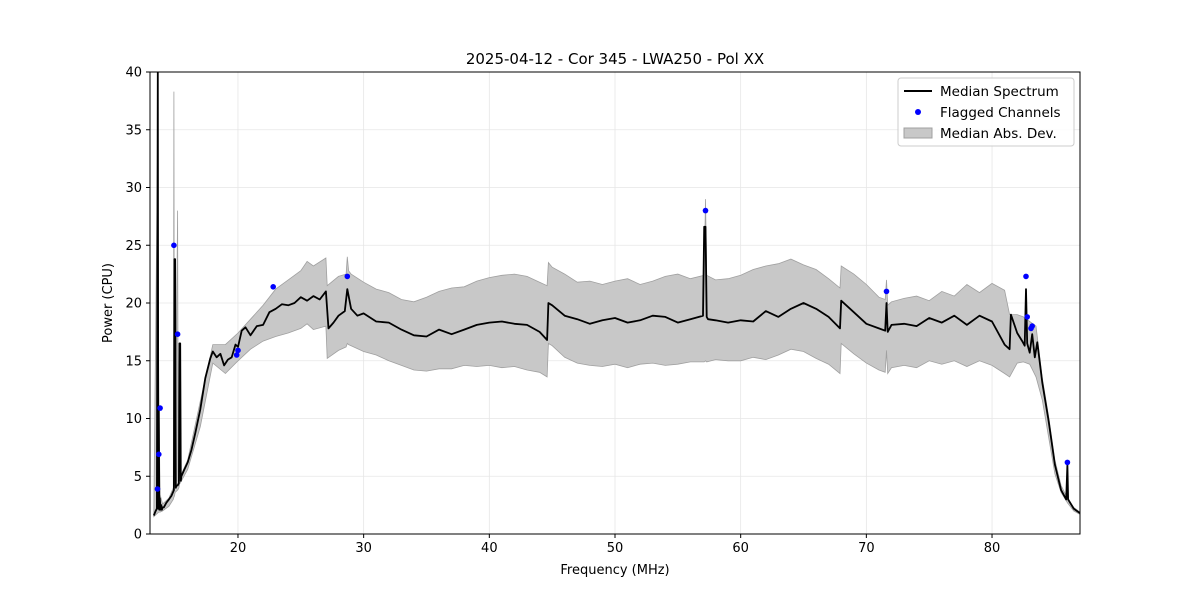 The width and height of the screenshot is (1200, 600). What do you see at coordinates (108, 303) in the screenshot?
I see `y-axis-title: Power (CPU)` at bounding box center [108, 303].